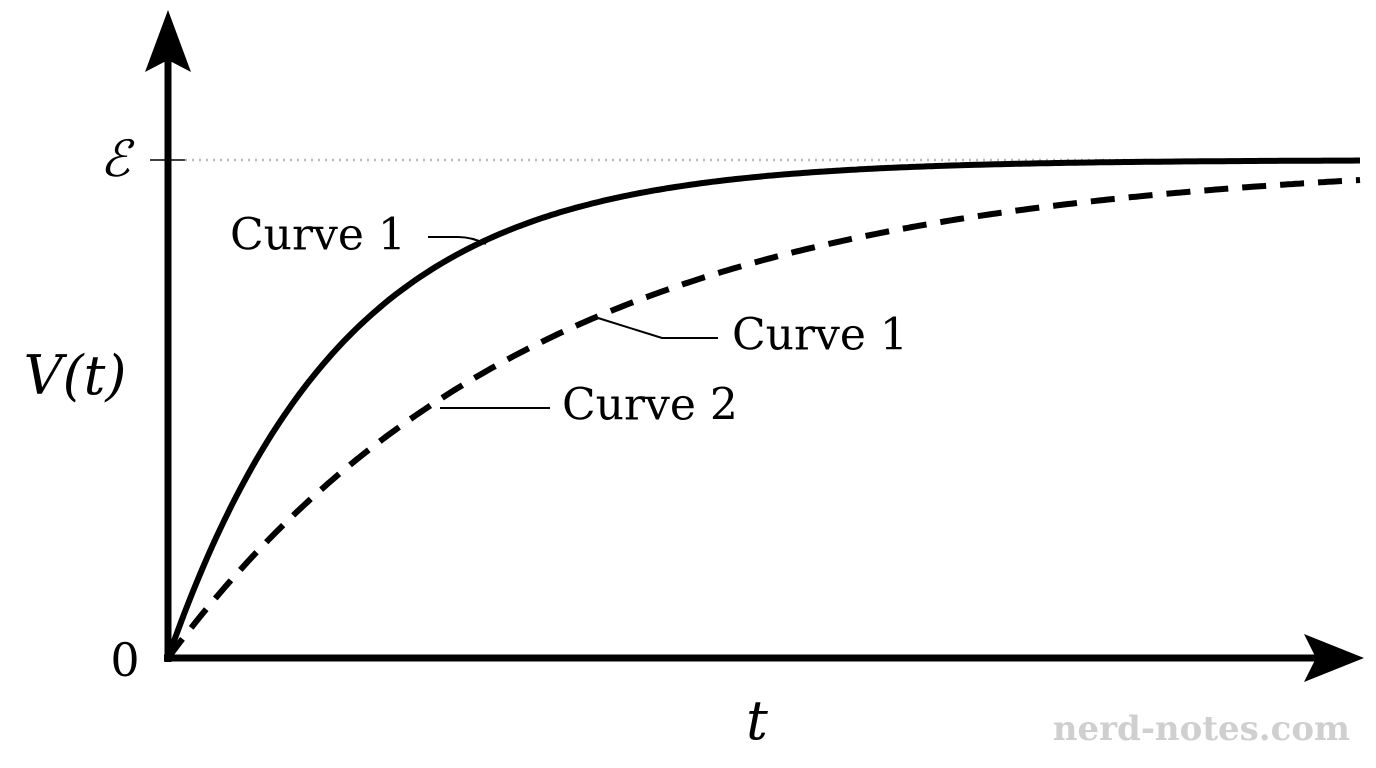 The height and width of the screenshot is (768, 1376). What do you see at coordinates (1201, 729) in the screenshot?
I see `watermark: nerd-notes.com` at bounding box center [1201, 729].